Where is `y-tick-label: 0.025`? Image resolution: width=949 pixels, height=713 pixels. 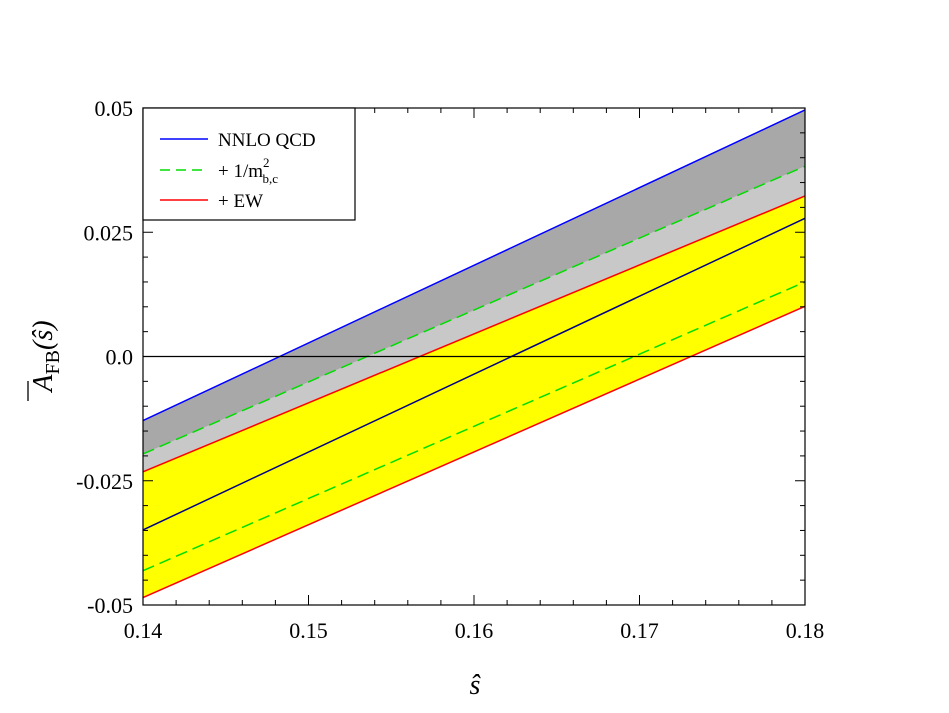 y-tick-label: 0.025 is located at coordinates (109, 232).